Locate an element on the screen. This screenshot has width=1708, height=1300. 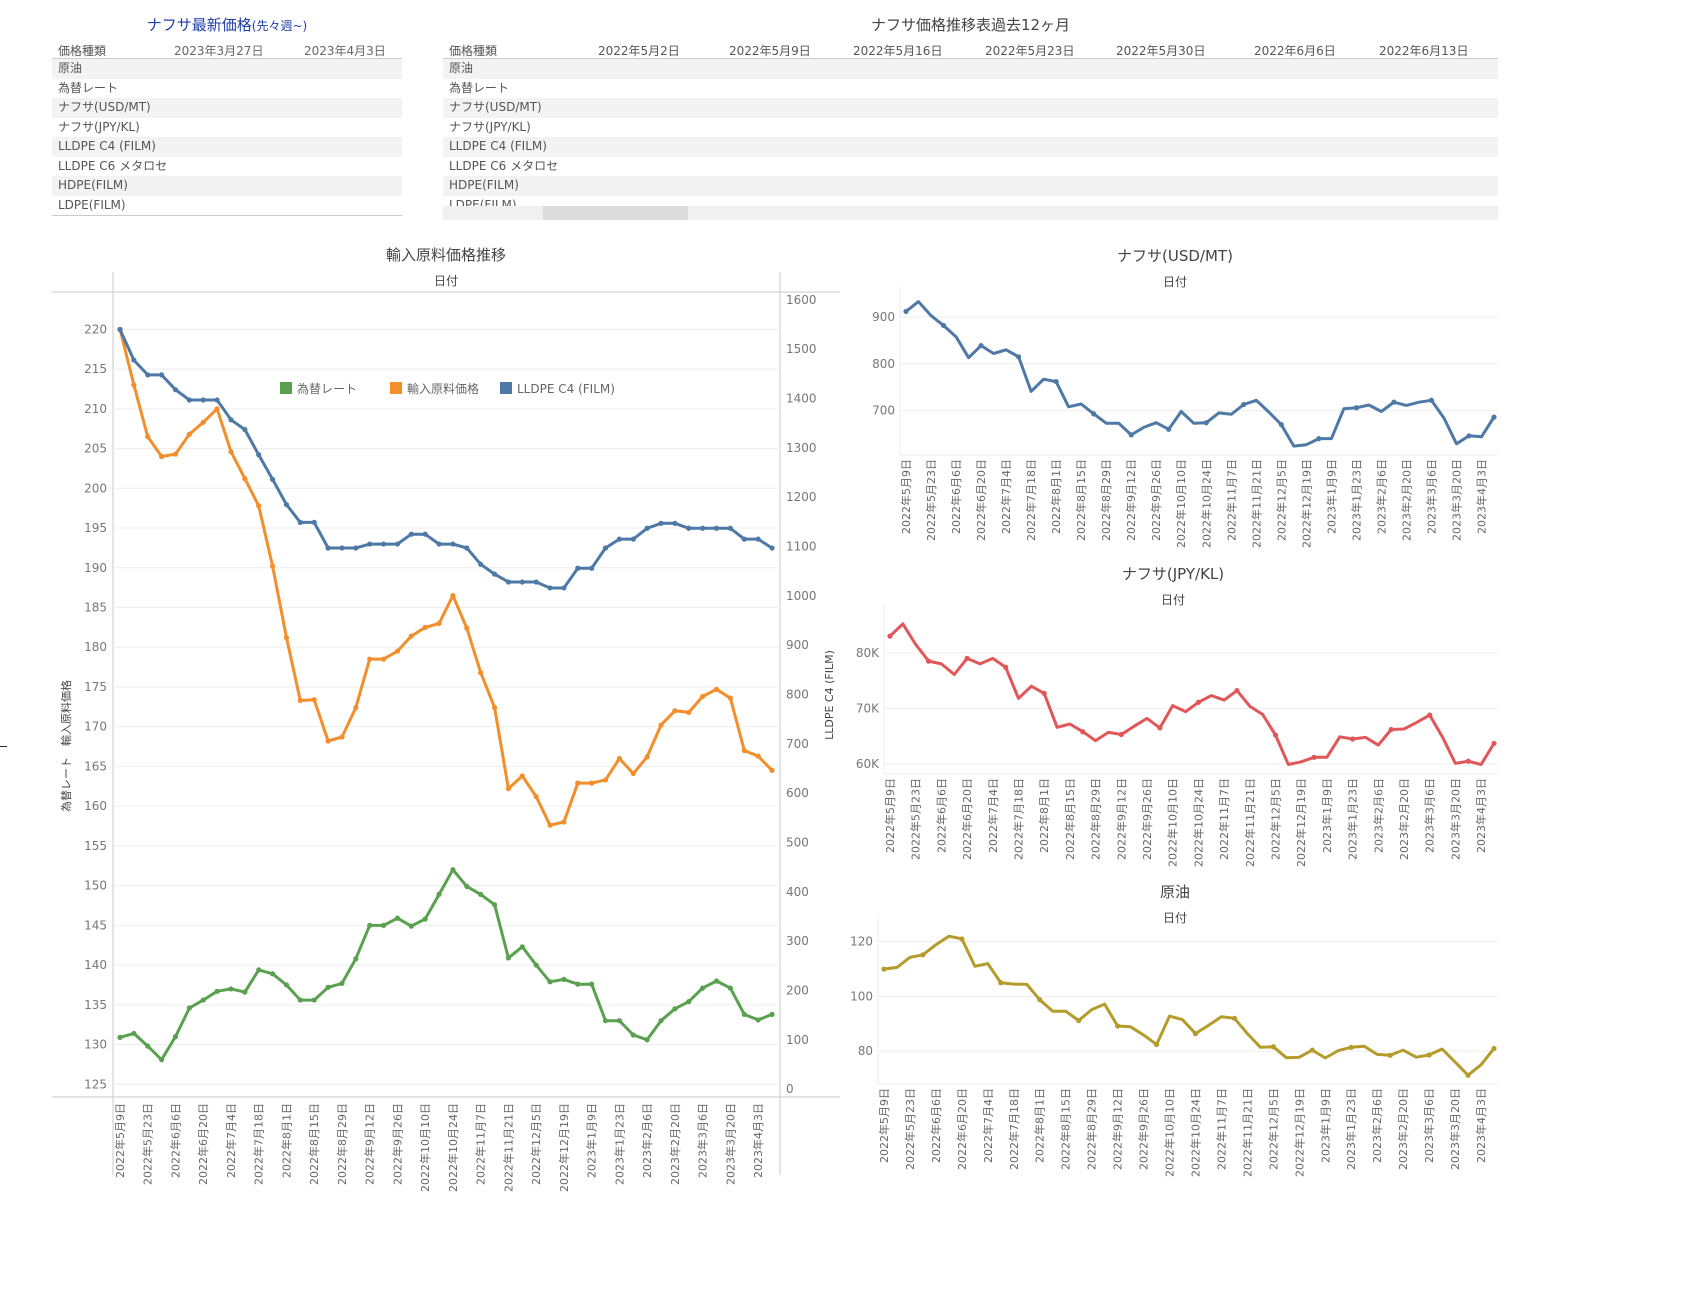
y2-tick-label: 1000 is located at coordinates (801, 596).